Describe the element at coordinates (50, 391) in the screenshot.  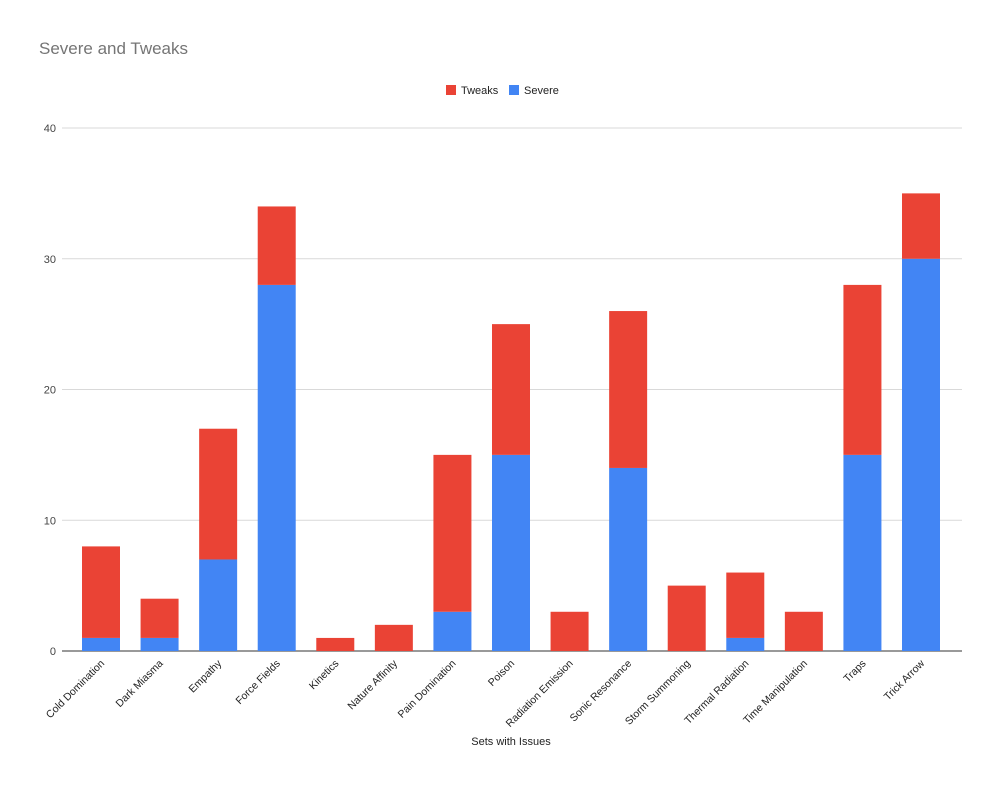
I see `y-tick-label: 20` at that location.